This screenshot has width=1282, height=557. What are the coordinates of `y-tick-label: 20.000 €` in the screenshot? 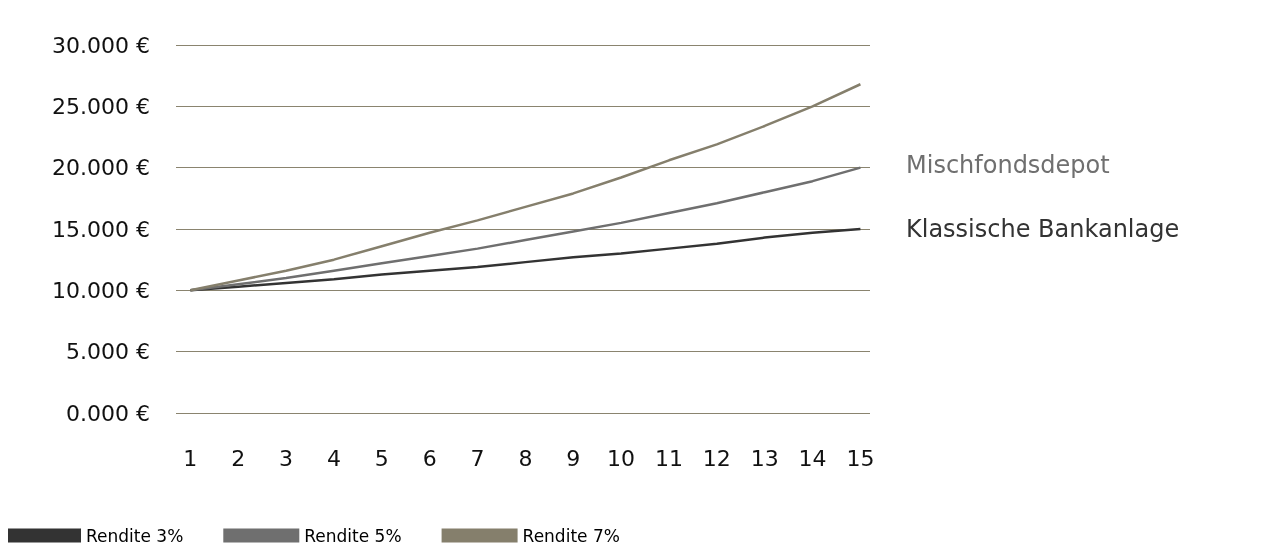 It's located at (101, 168).